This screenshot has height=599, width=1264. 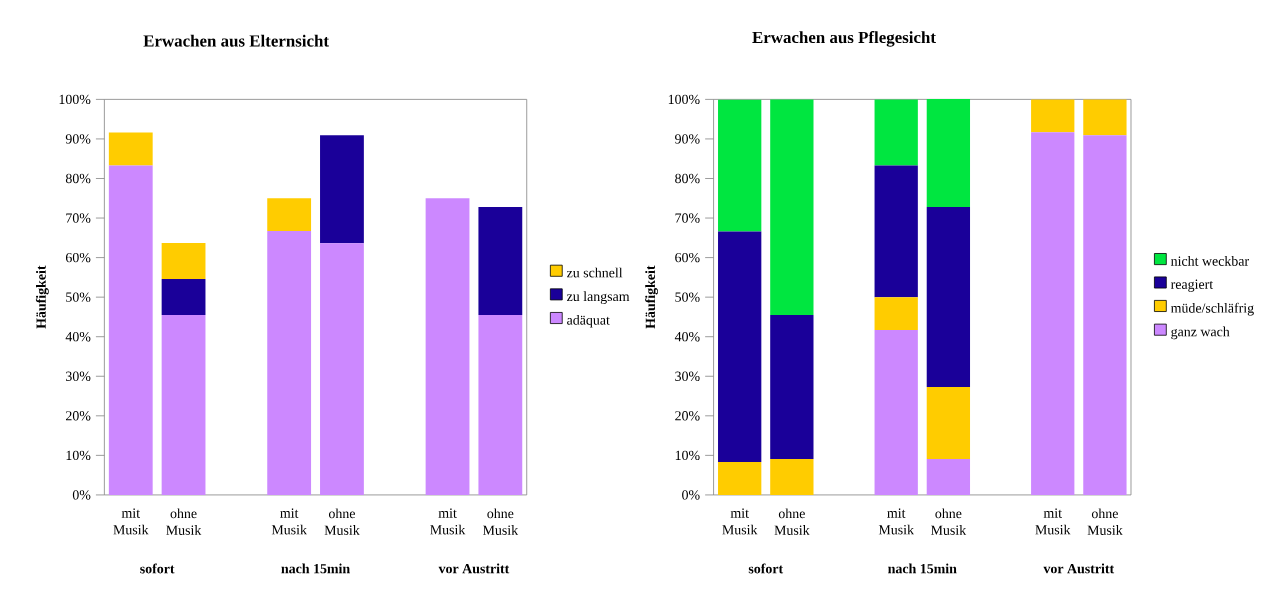 I want to click on legend-label: adäquat, so click(x=588, y=321).